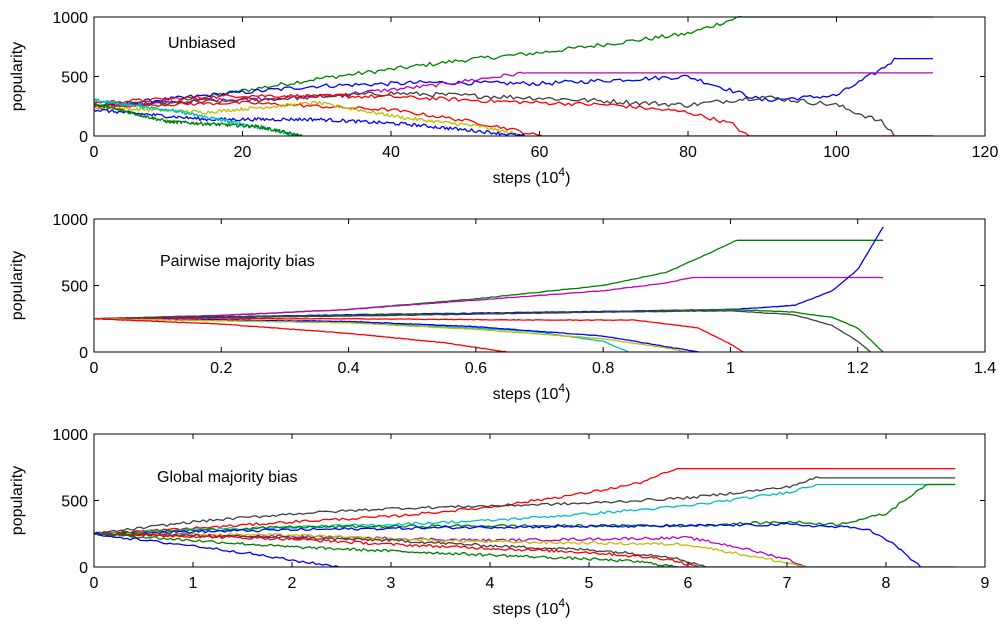 Image resolution: width=1003 pixels, height=633 pixels. What do you see at coordinates (985, 152) in the screenshot?
I see `x-tick-label: 120` at bounding box center [985, 152].